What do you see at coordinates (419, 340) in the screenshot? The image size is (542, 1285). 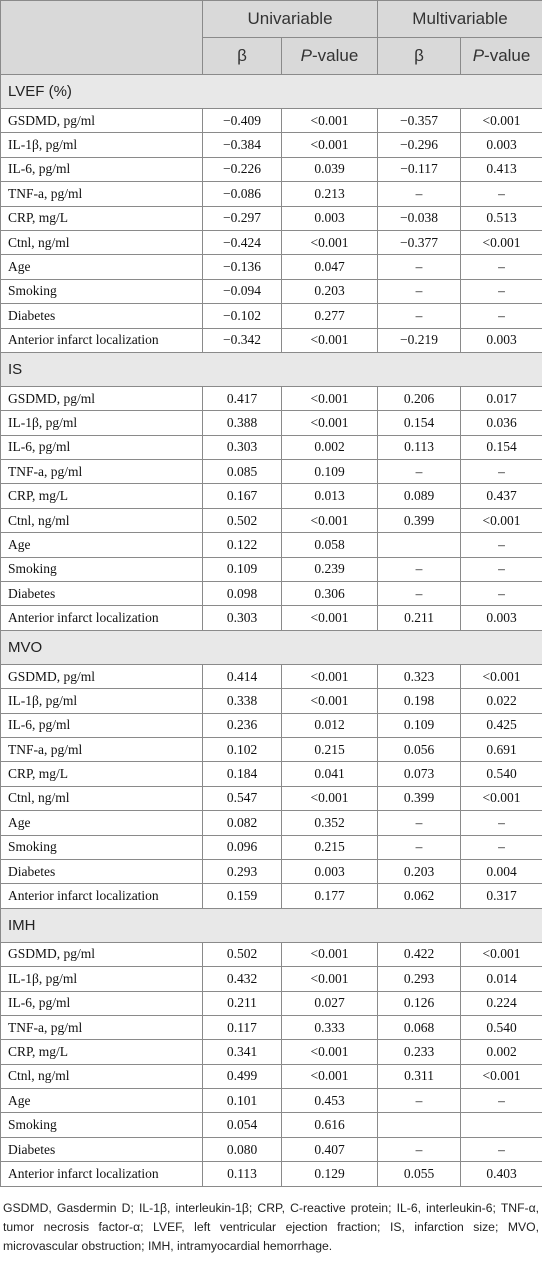 I see `multi-beta-cell: −0.219` at bounding box center [419, 340].